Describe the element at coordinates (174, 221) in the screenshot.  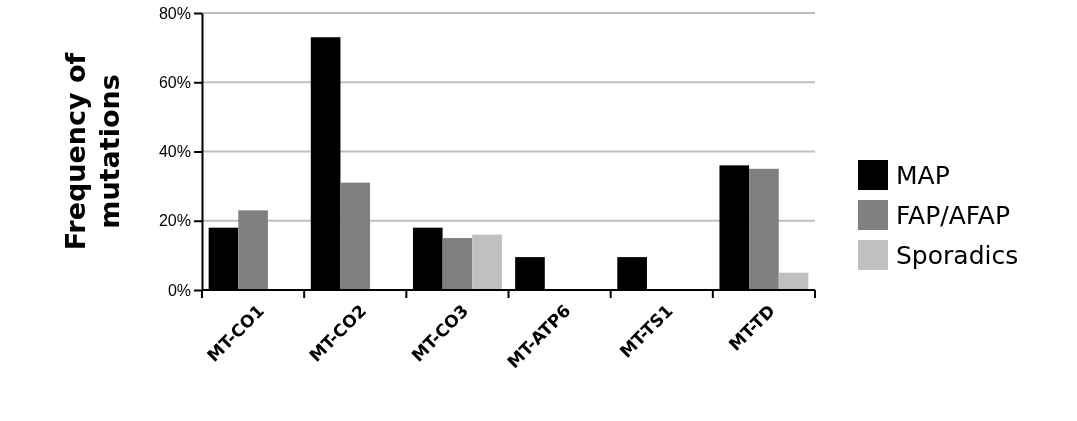
I see `y-tick-label: 20%` at that location.